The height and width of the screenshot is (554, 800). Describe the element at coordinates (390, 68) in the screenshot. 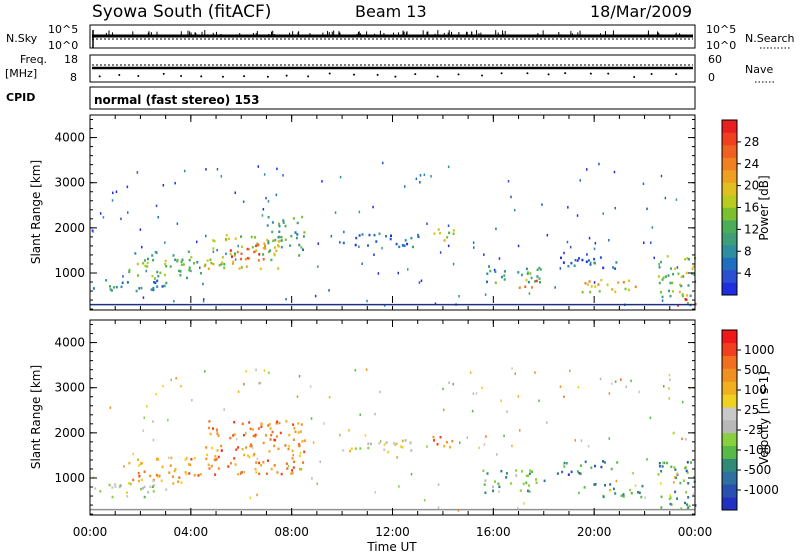

I see `freq-panel: Freq. [MHz] 18 8 60 0 Nave` at that location.